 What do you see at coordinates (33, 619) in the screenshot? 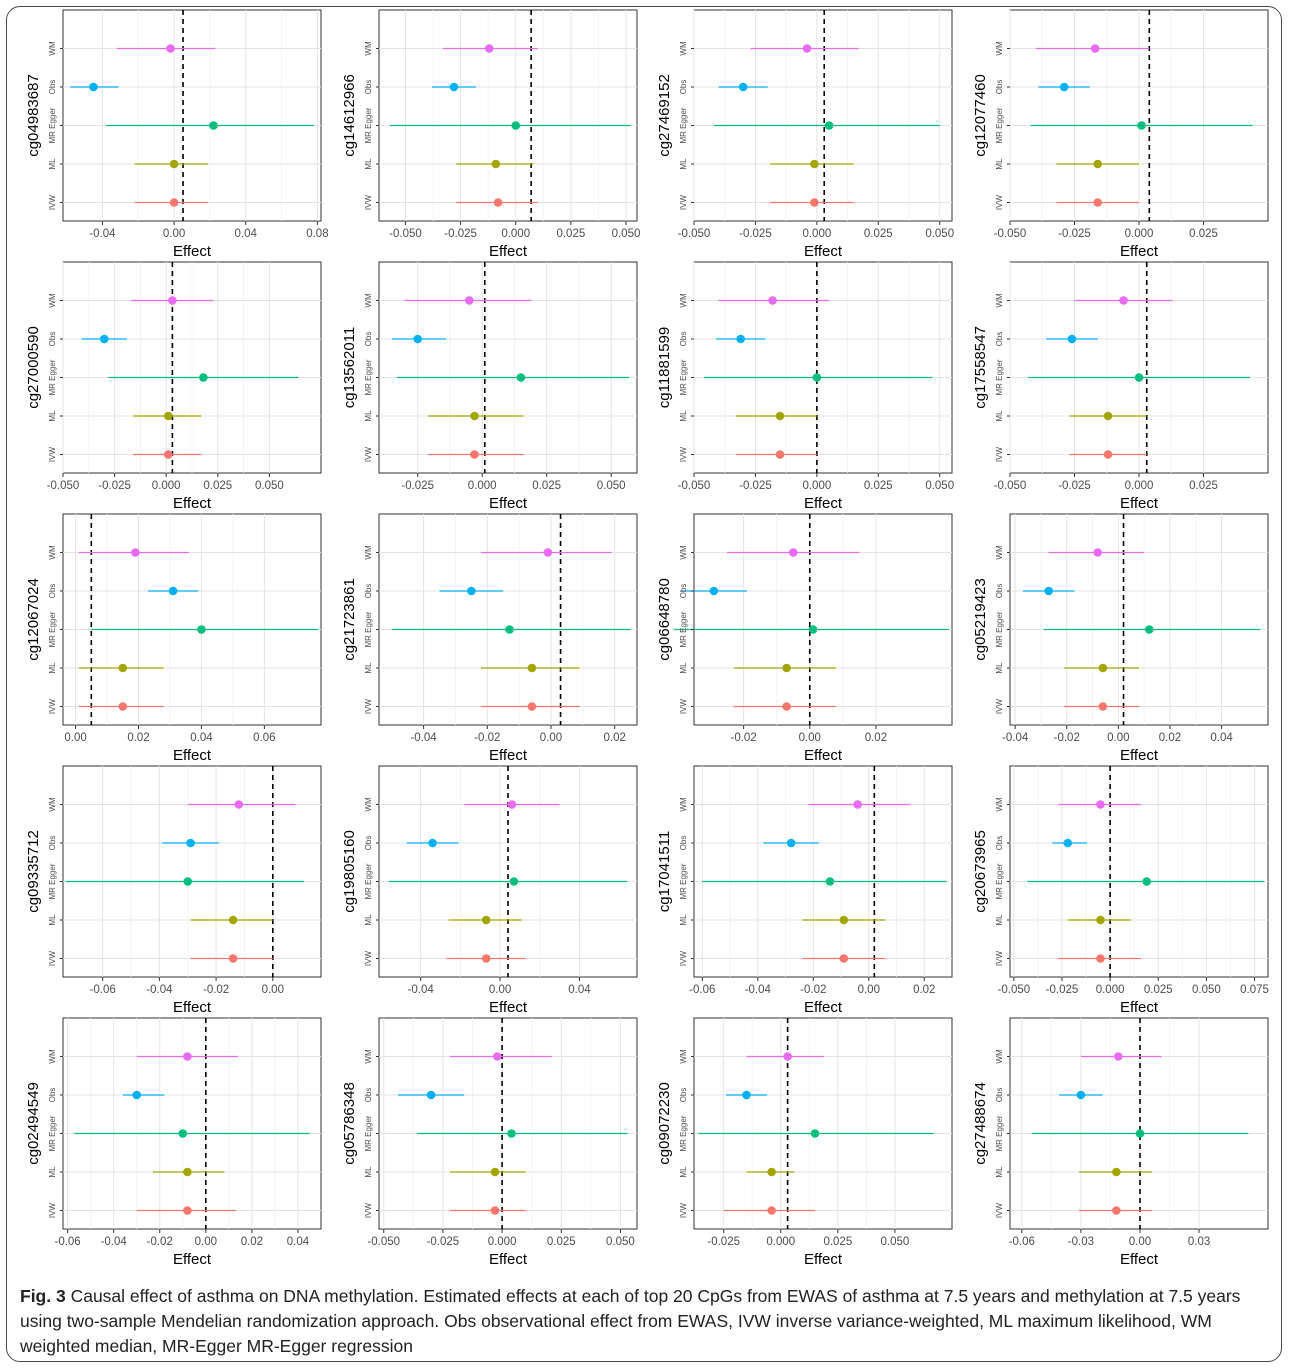
I see `y-axis-label: cg12067024` at bounding box center [33, 619].